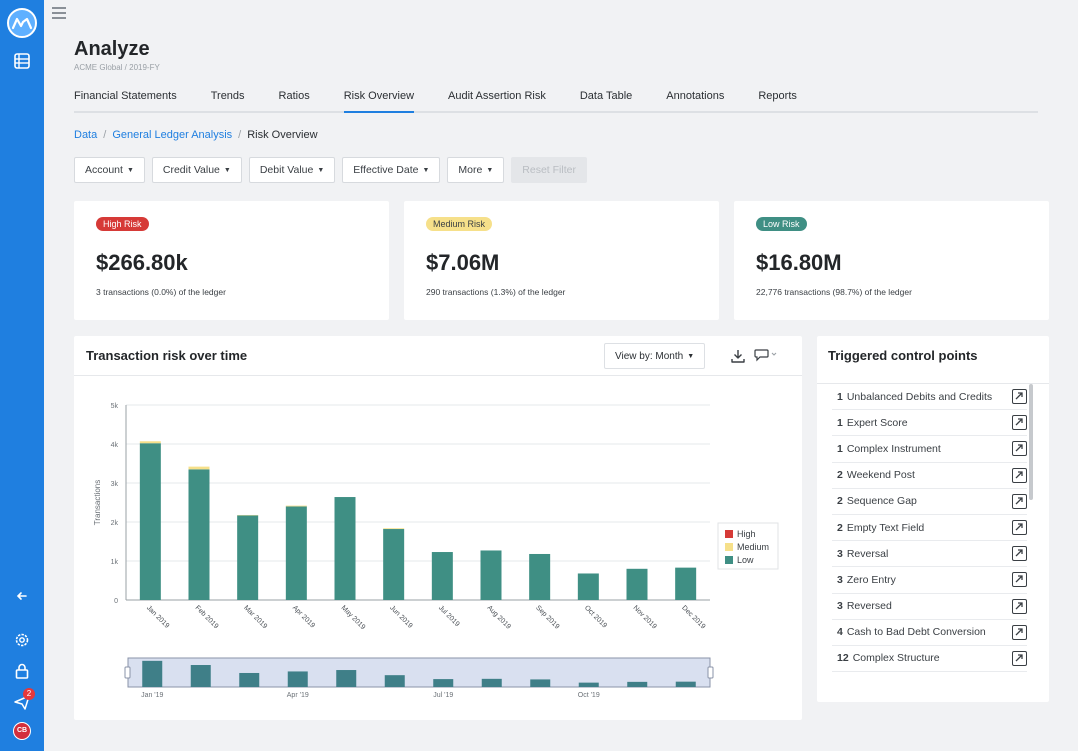 The width and height of the screenshot is (1078, 751). I want to click on tab-ratios: Ratios, so click(294, 96).